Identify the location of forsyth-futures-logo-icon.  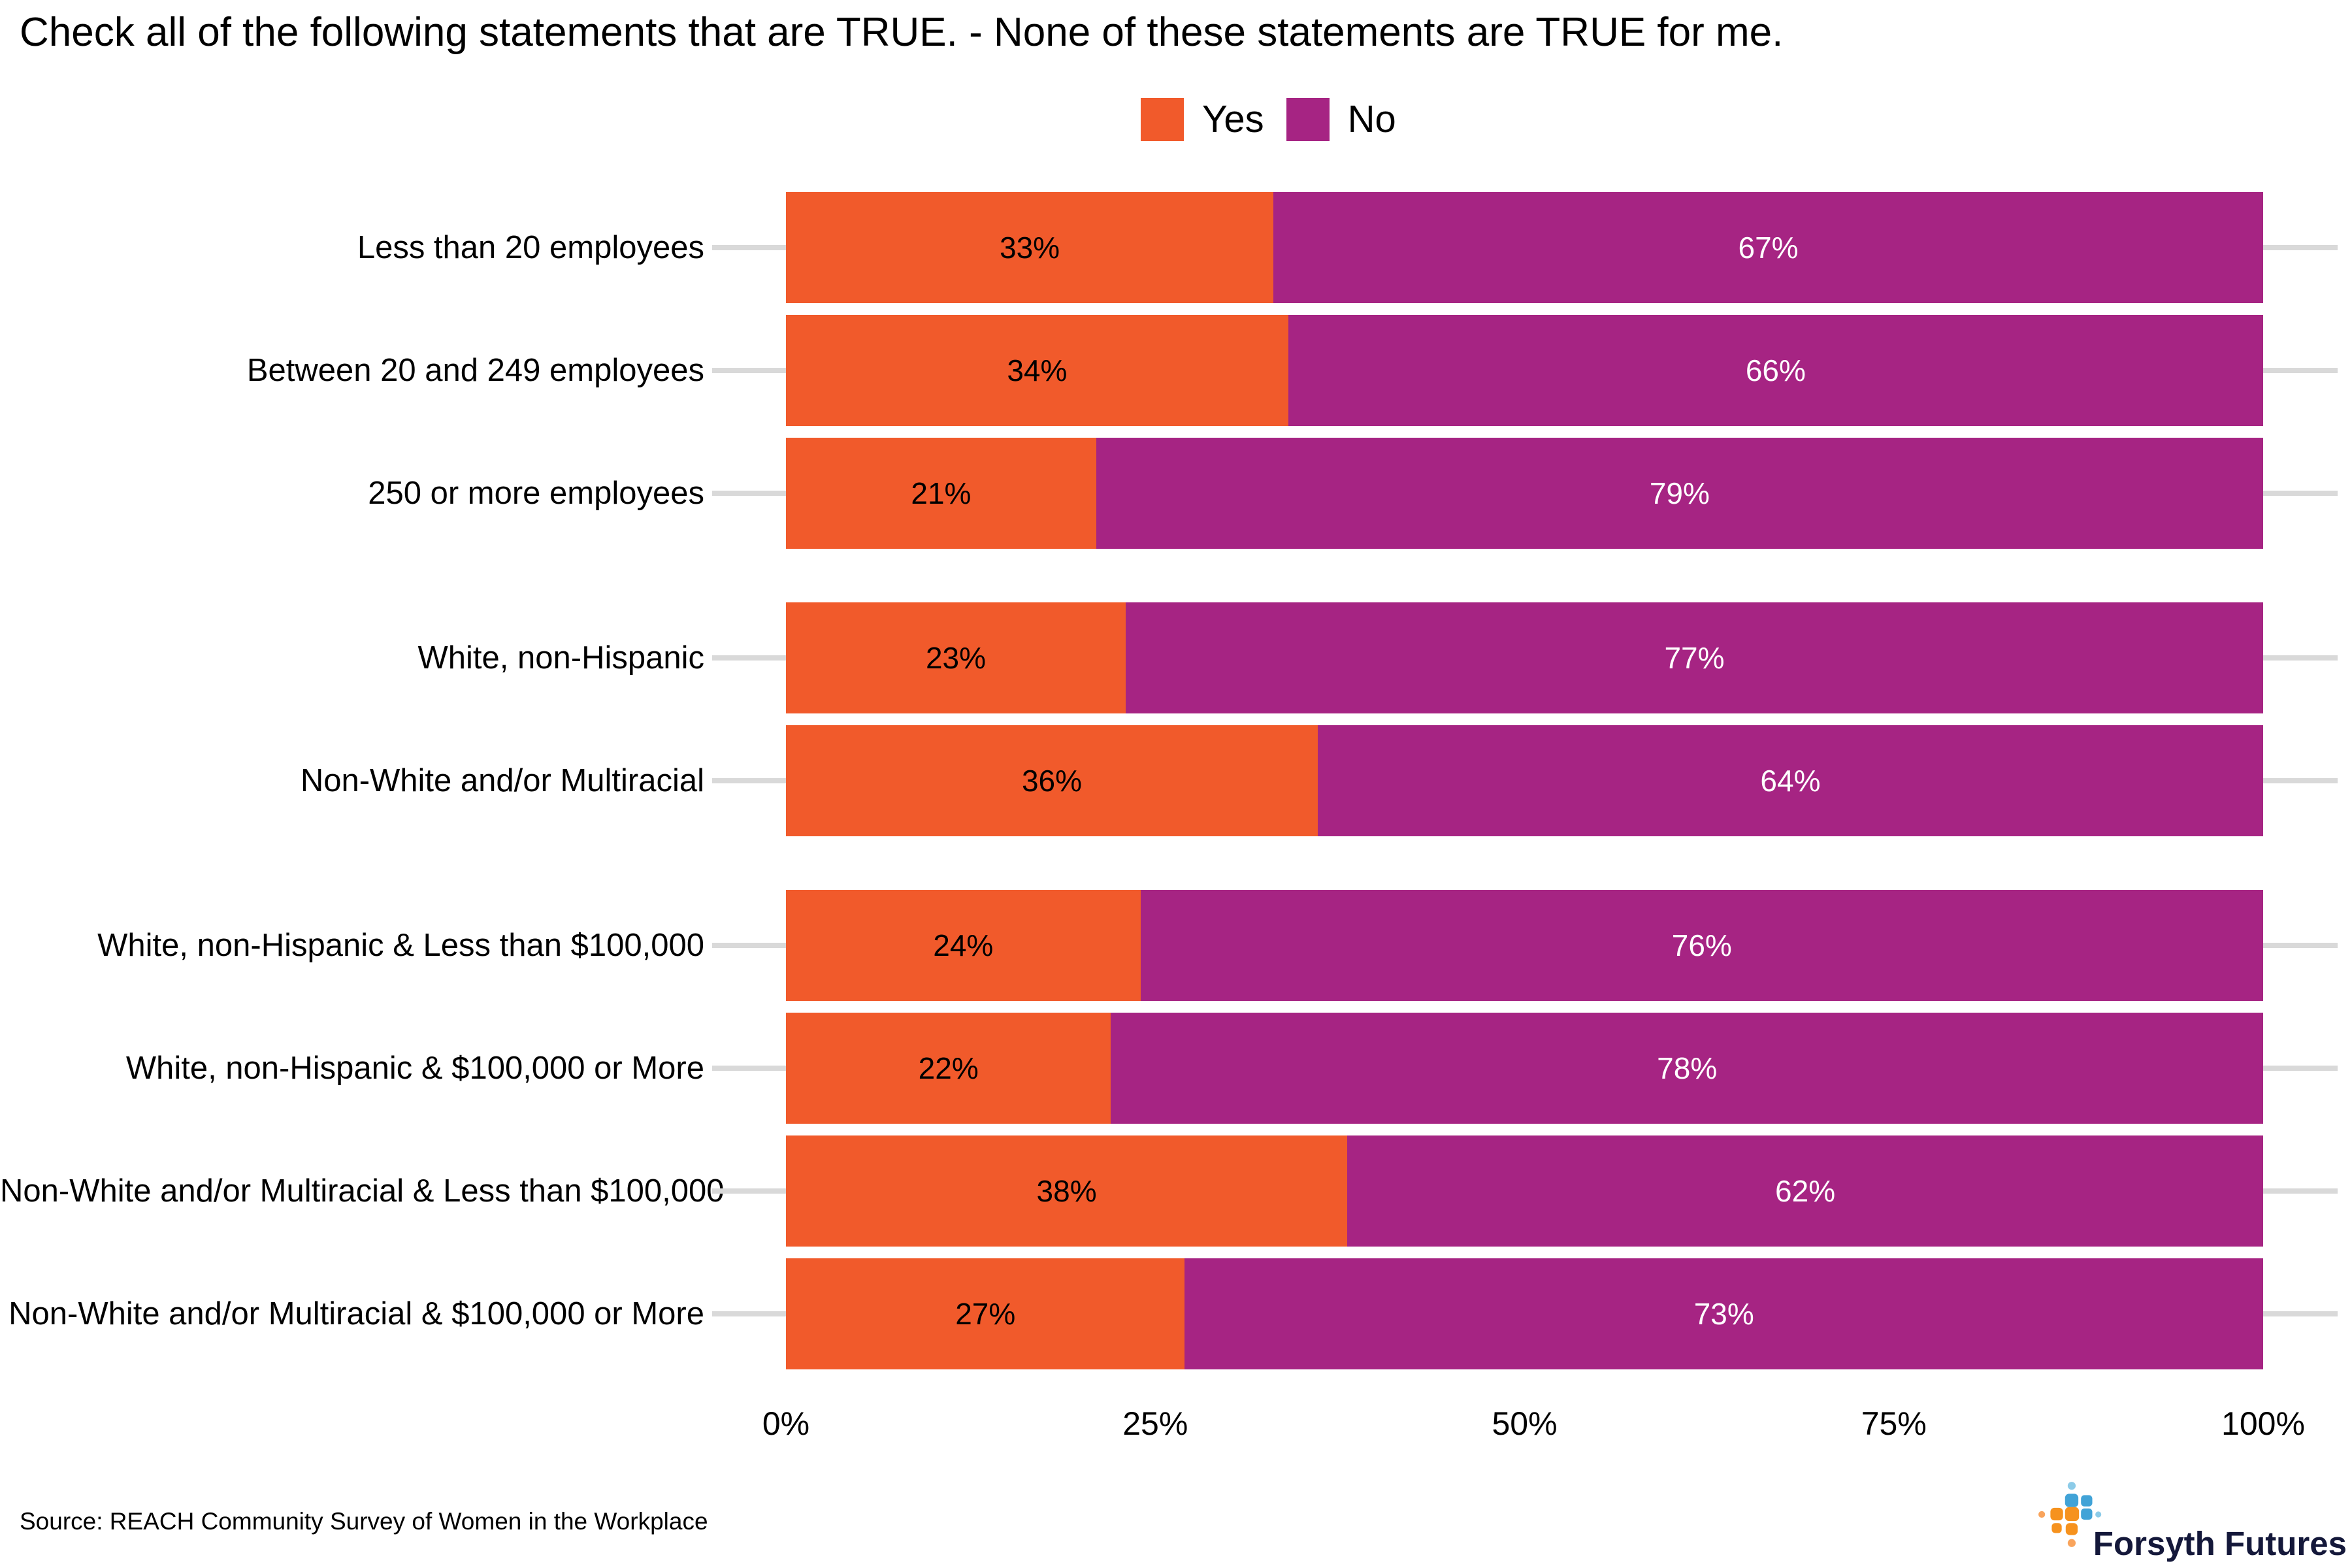
(2070, 1514).